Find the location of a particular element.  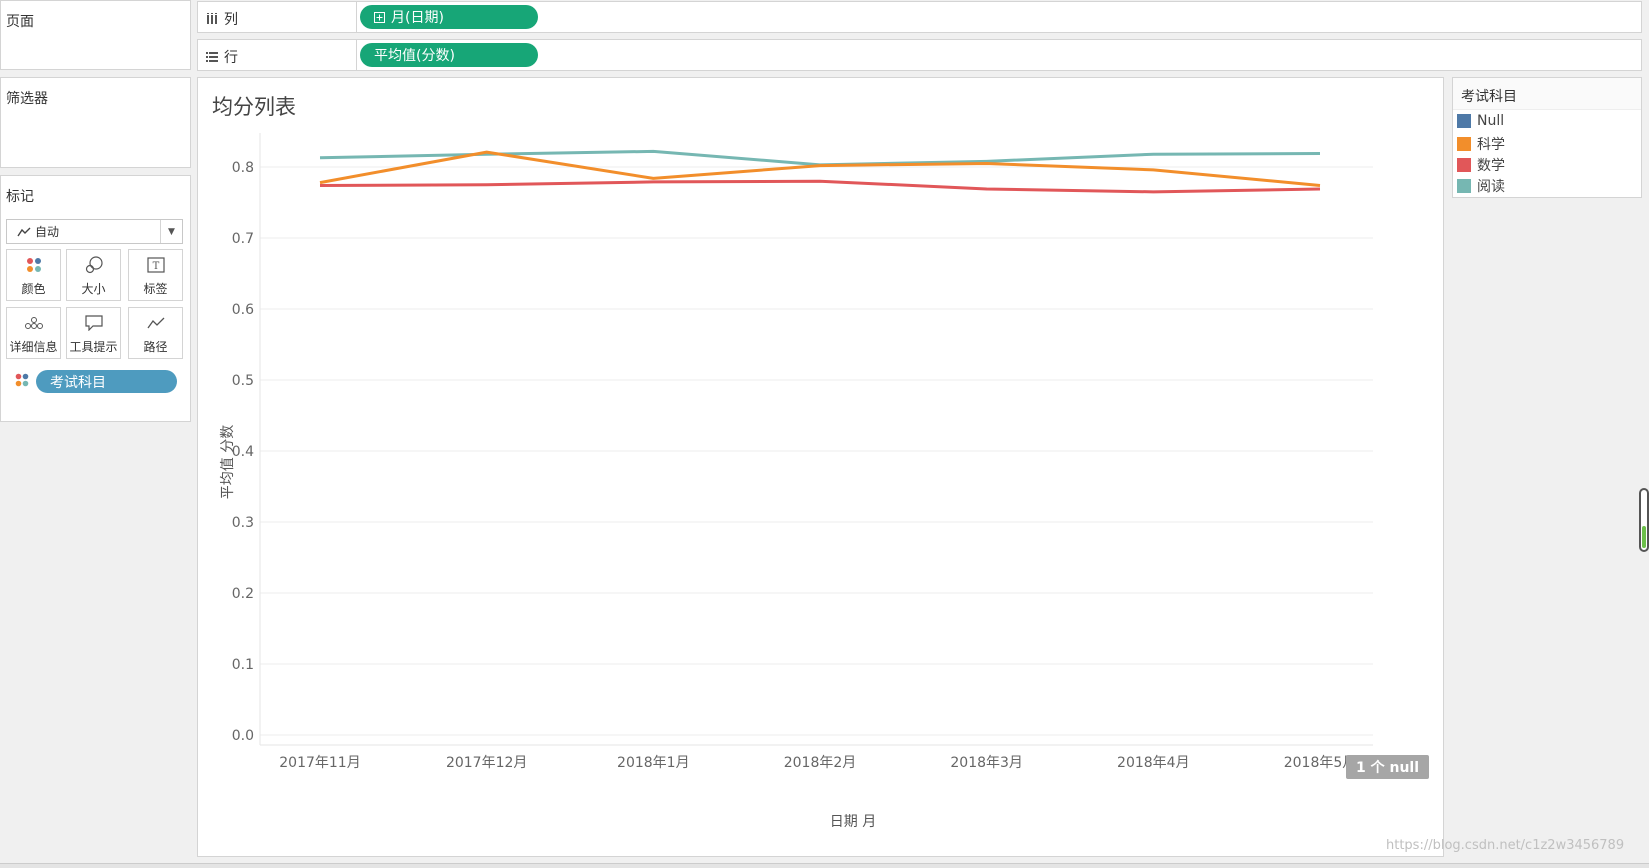

watermark: https://blog.csdn.net/c1z2w3456789 is located at coordinates (1505, 845).